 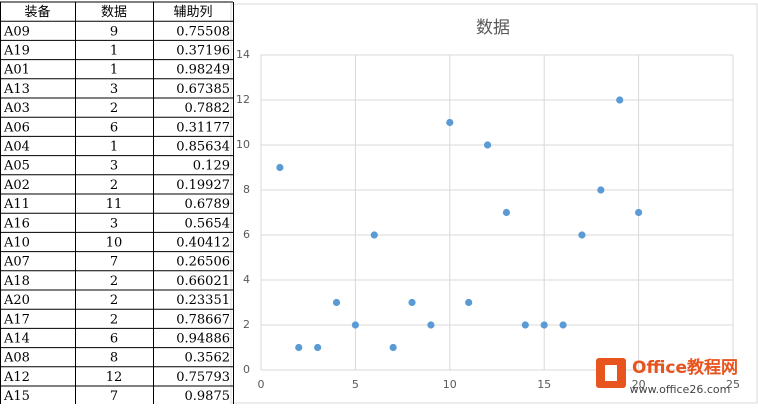 I want to click on table-cell: A06, so click(x=16, y=127).